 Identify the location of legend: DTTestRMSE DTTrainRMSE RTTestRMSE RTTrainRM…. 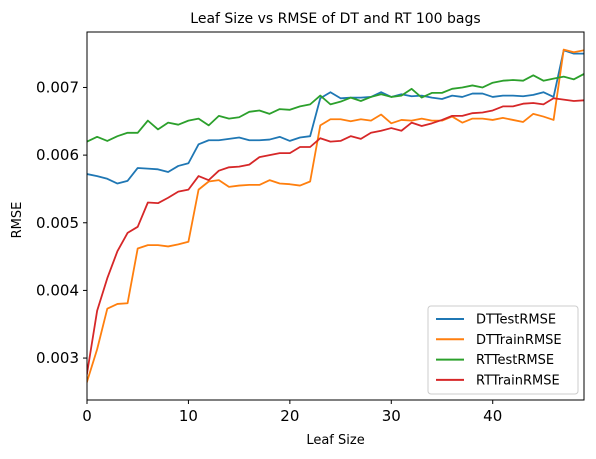
(503, 350).